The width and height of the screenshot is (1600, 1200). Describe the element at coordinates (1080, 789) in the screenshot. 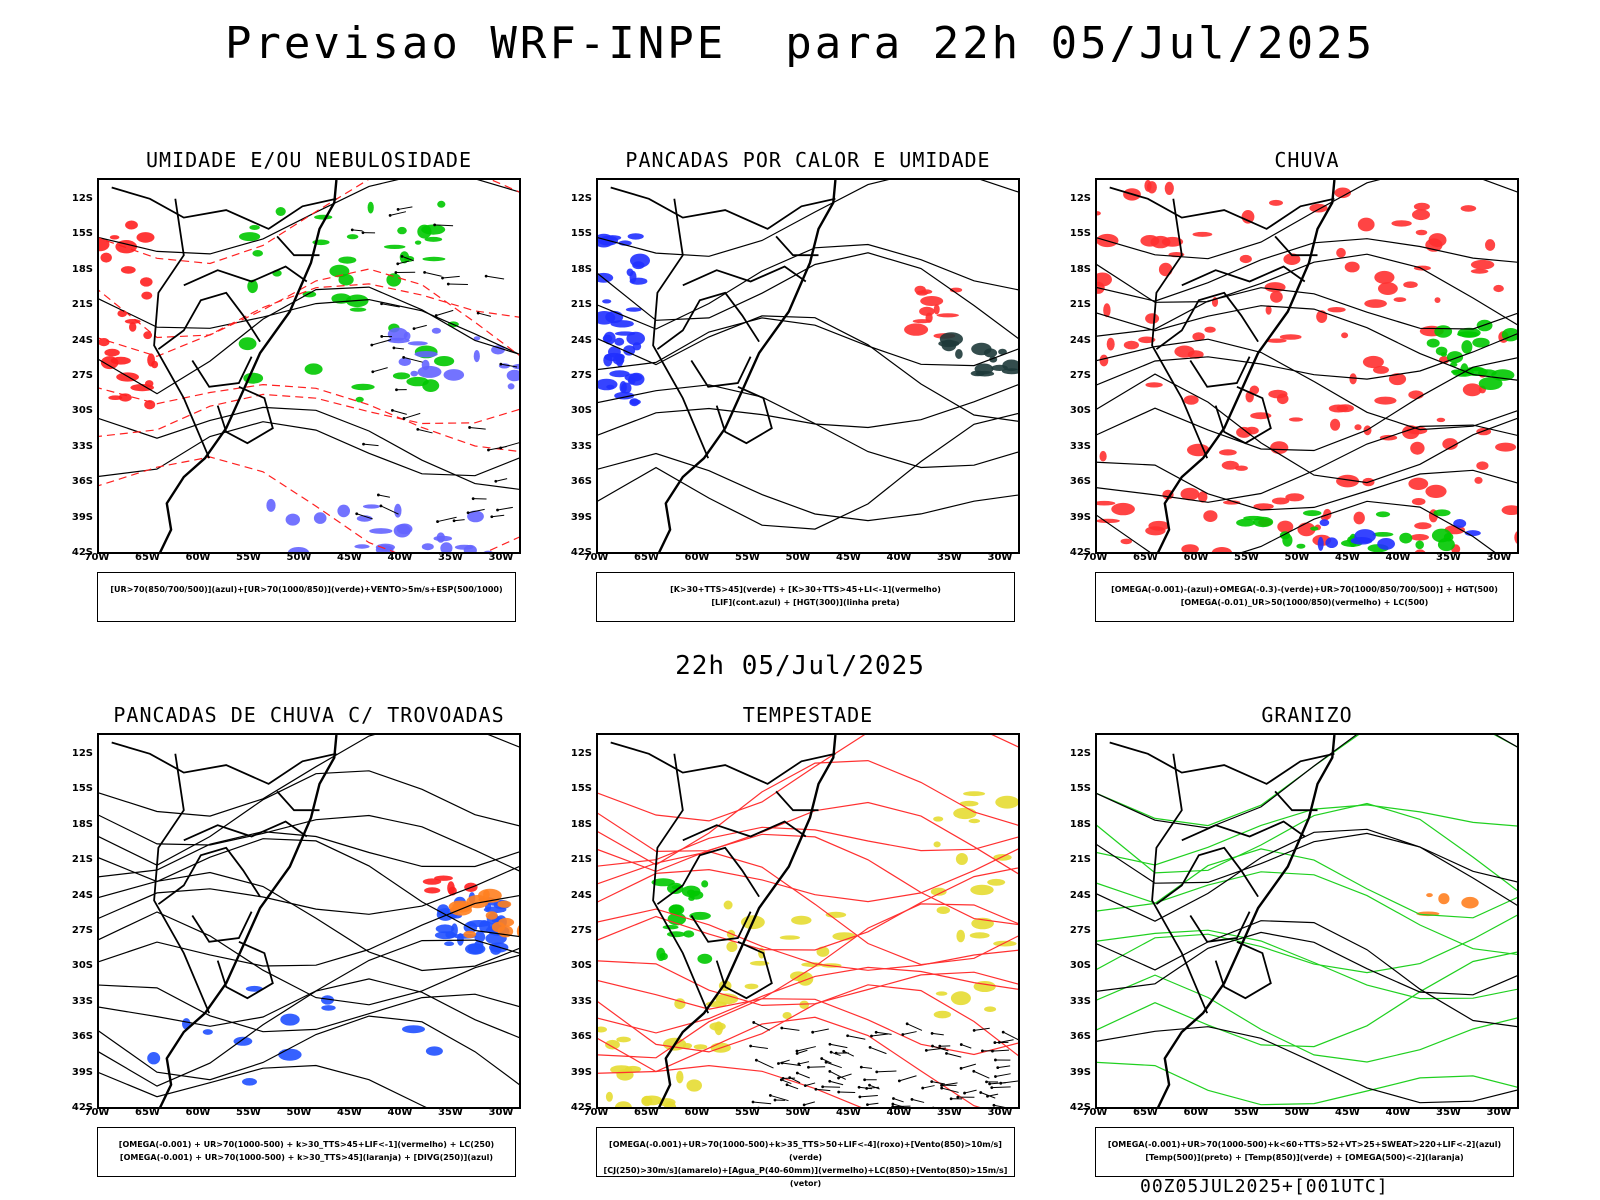

I see `latitude-tick-label: 15S` at that location.